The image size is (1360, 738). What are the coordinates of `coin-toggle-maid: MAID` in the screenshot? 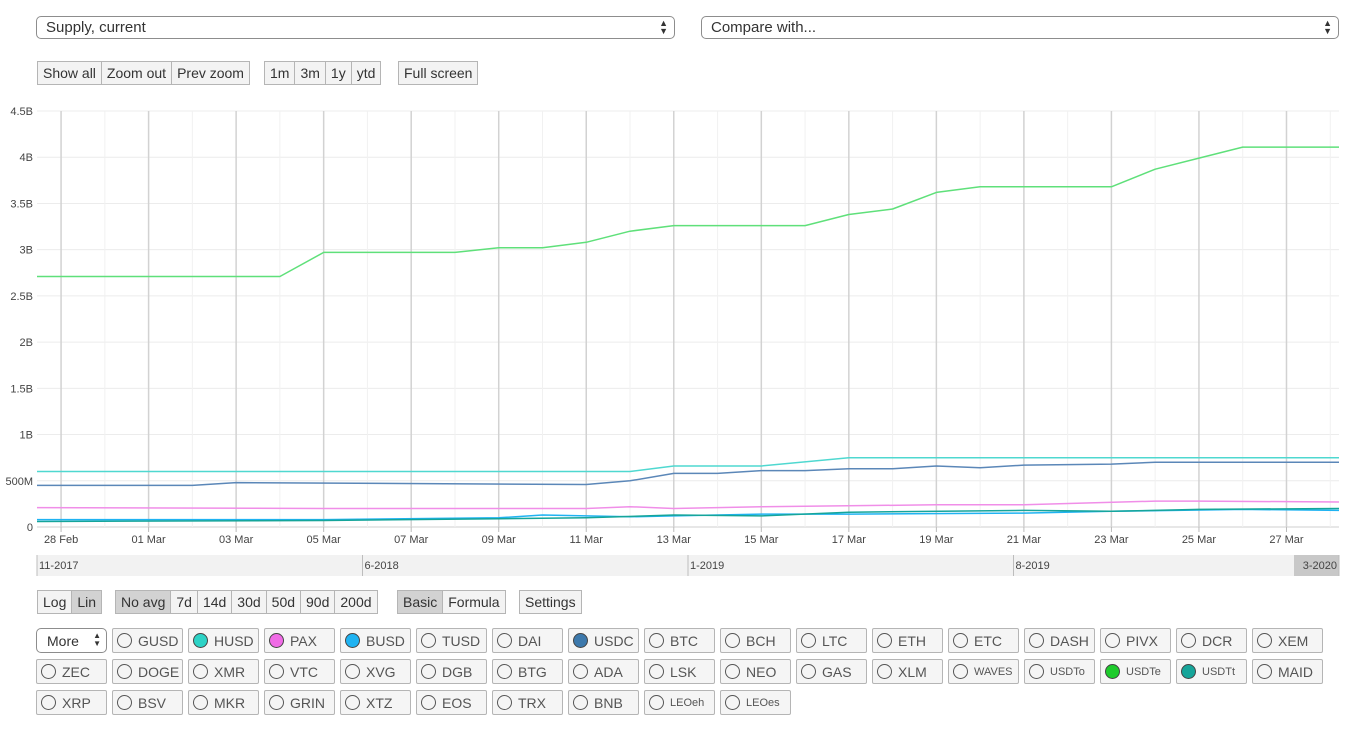 It's located at (1287, 671).